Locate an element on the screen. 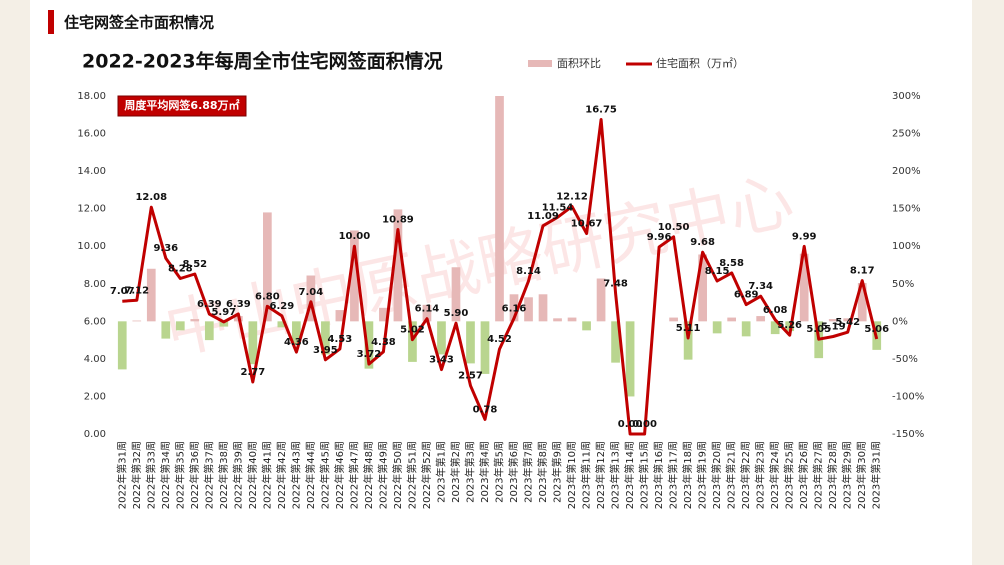 Image resolution: width=1004 pixels, height=565 pixels. data-label: 4.36 is located at coordinates (296, 342).